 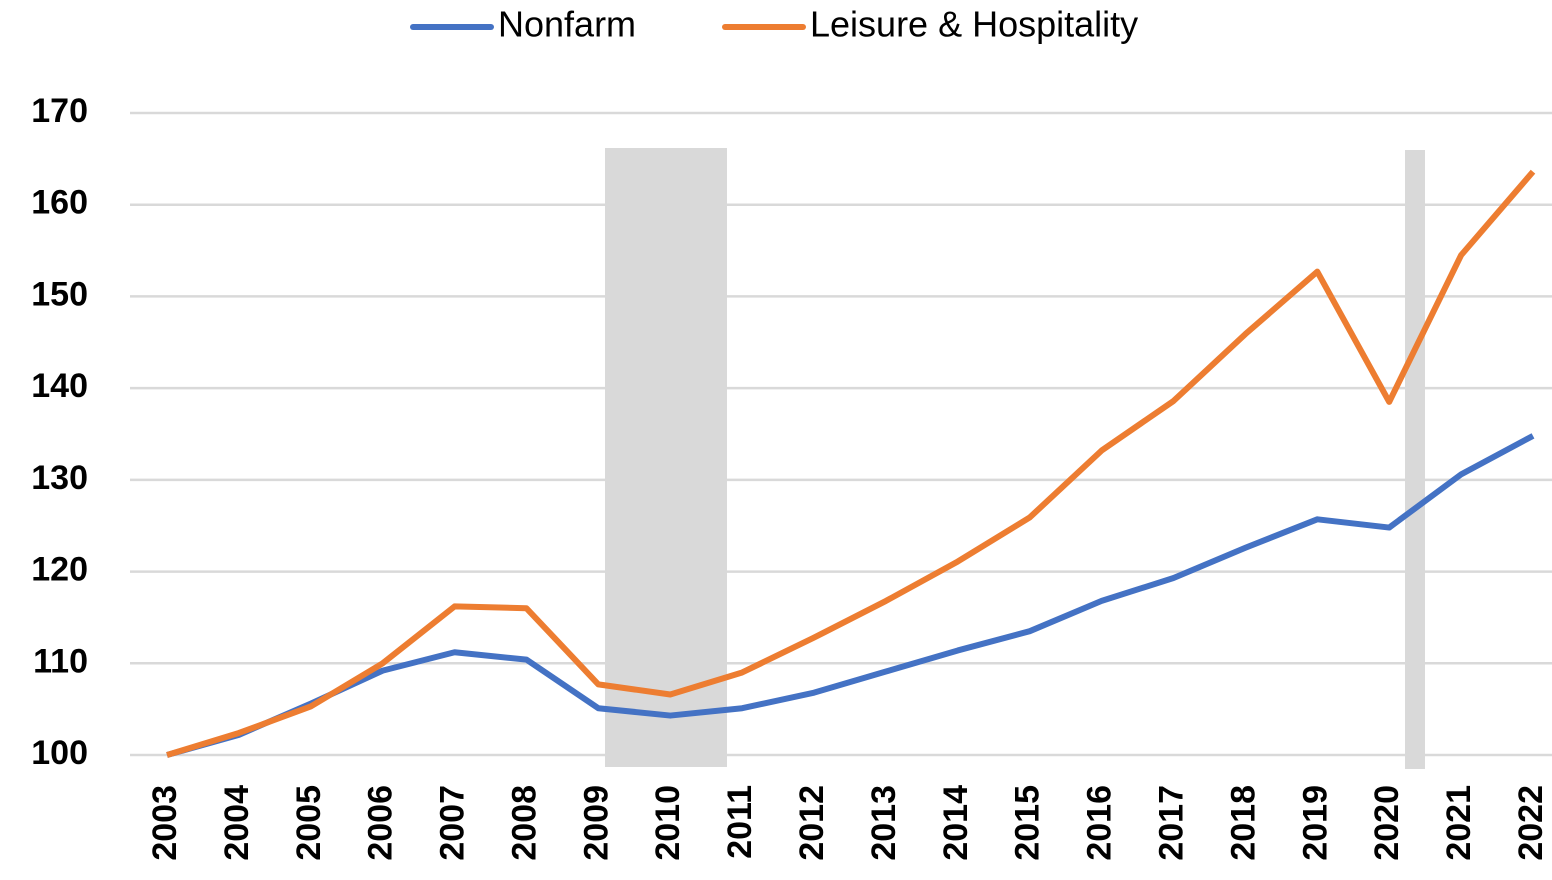 What do you see at coordinates (1172, 823) in the screenshot?
I see `x-tick-label: 2017` at bounding box center [1172, 823].